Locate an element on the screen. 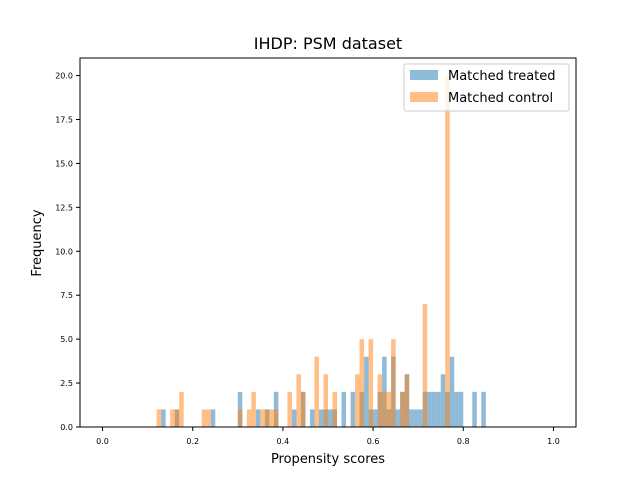  x-tick-label: 0.6 is located at coordinates (373, 441).